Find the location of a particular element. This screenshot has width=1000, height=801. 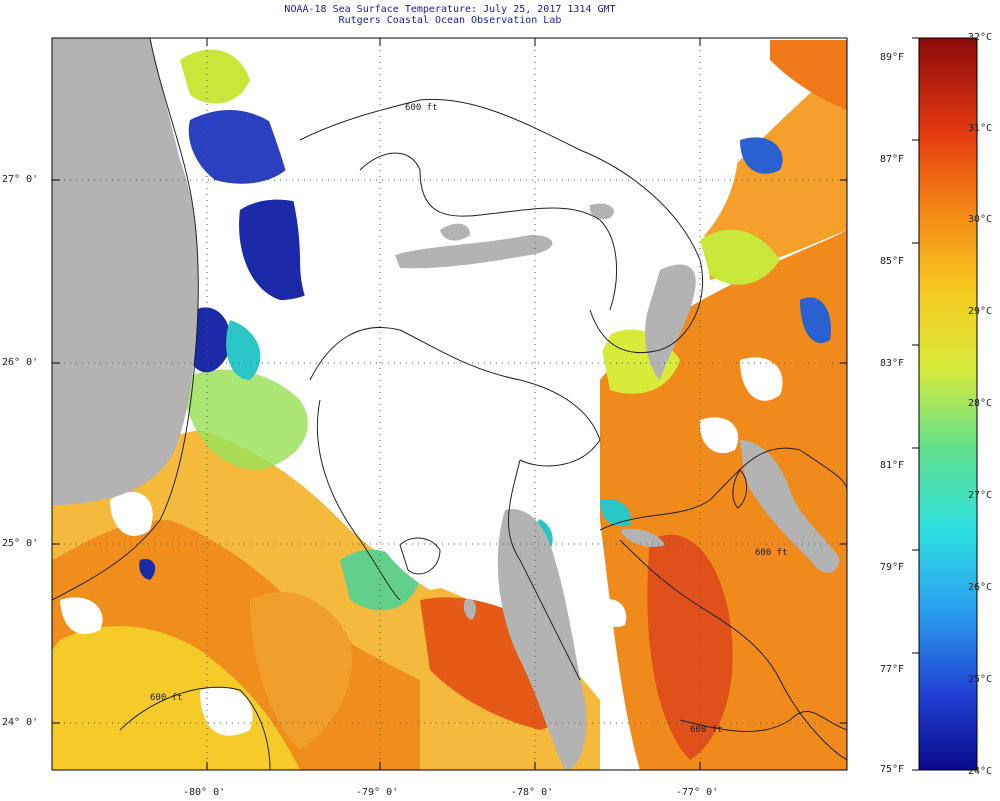

celsius-label: 28°C is located at coordinates (980, 403).